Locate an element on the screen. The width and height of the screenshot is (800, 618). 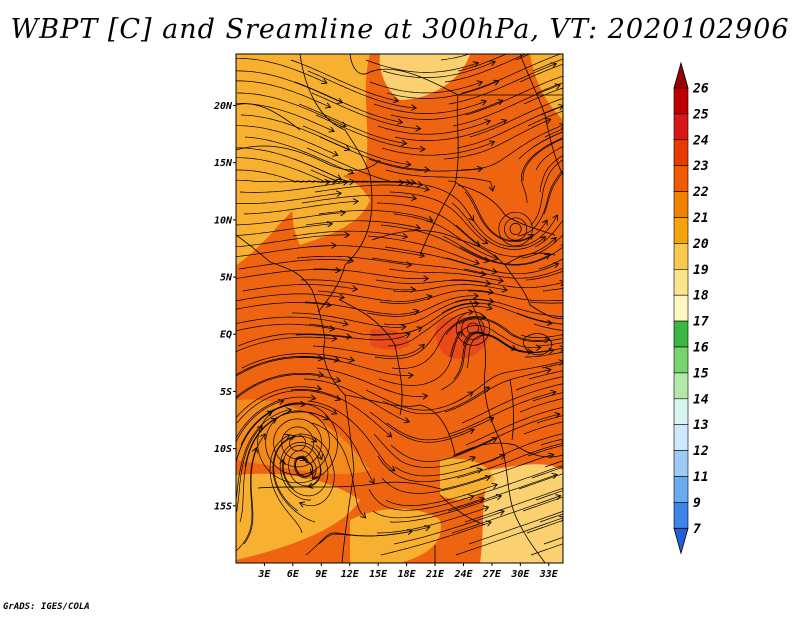
wbpt-hot-core is located at coordinates (462, 337).